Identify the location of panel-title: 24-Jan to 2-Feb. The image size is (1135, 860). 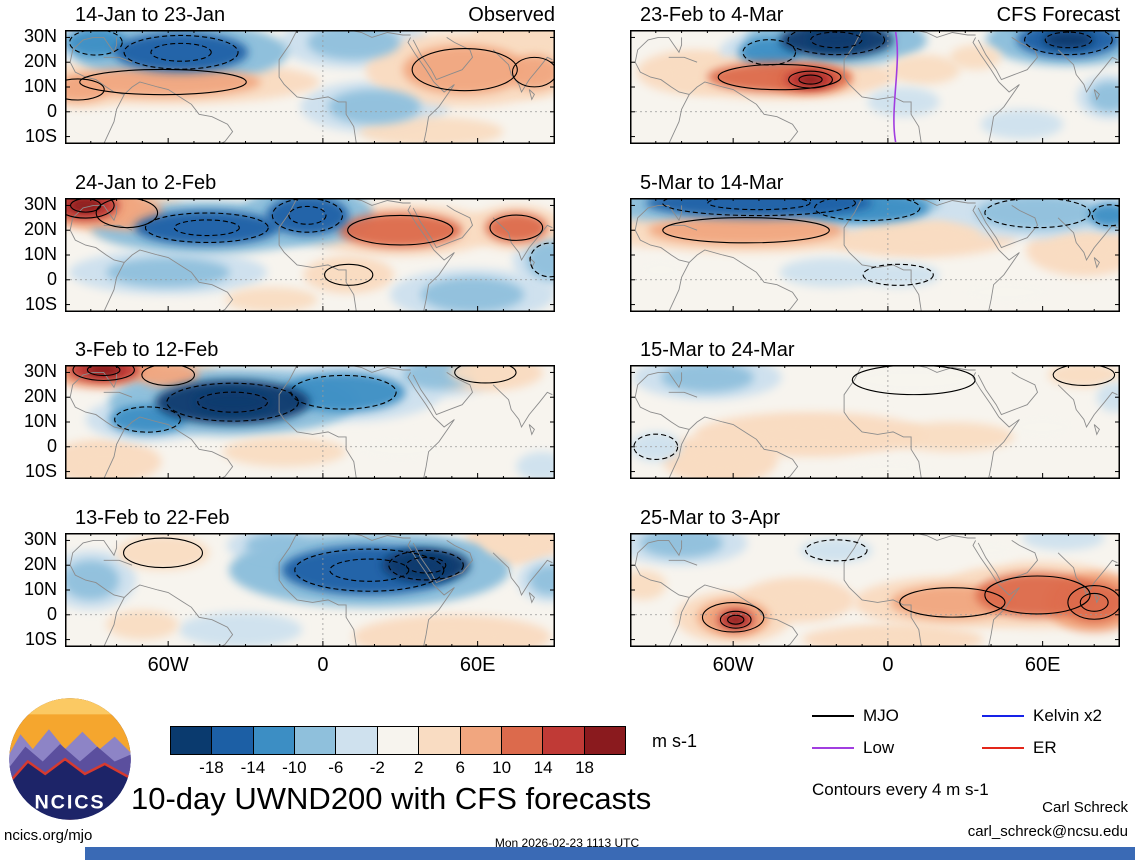
(146, 183).